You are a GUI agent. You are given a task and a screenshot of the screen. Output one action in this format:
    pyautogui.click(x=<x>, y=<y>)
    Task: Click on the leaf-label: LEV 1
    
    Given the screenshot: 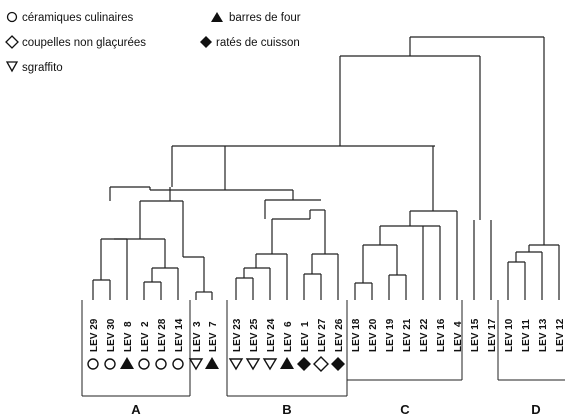 What is the action you would take?
    pyautogui.click(x=305, y=336)
    